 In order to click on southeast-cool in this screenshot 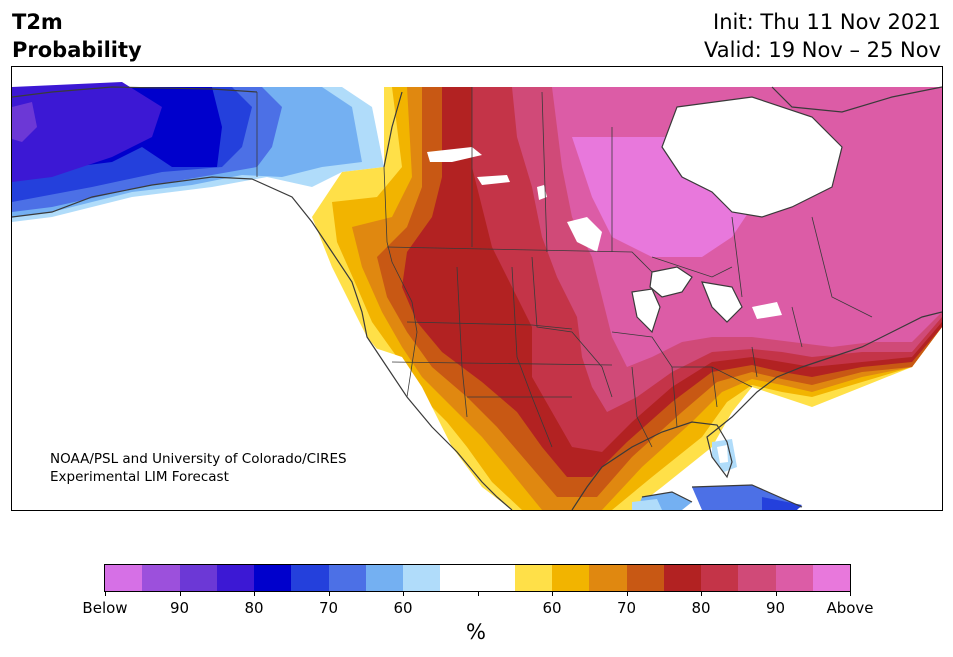, I will do `click(717, 474)`.